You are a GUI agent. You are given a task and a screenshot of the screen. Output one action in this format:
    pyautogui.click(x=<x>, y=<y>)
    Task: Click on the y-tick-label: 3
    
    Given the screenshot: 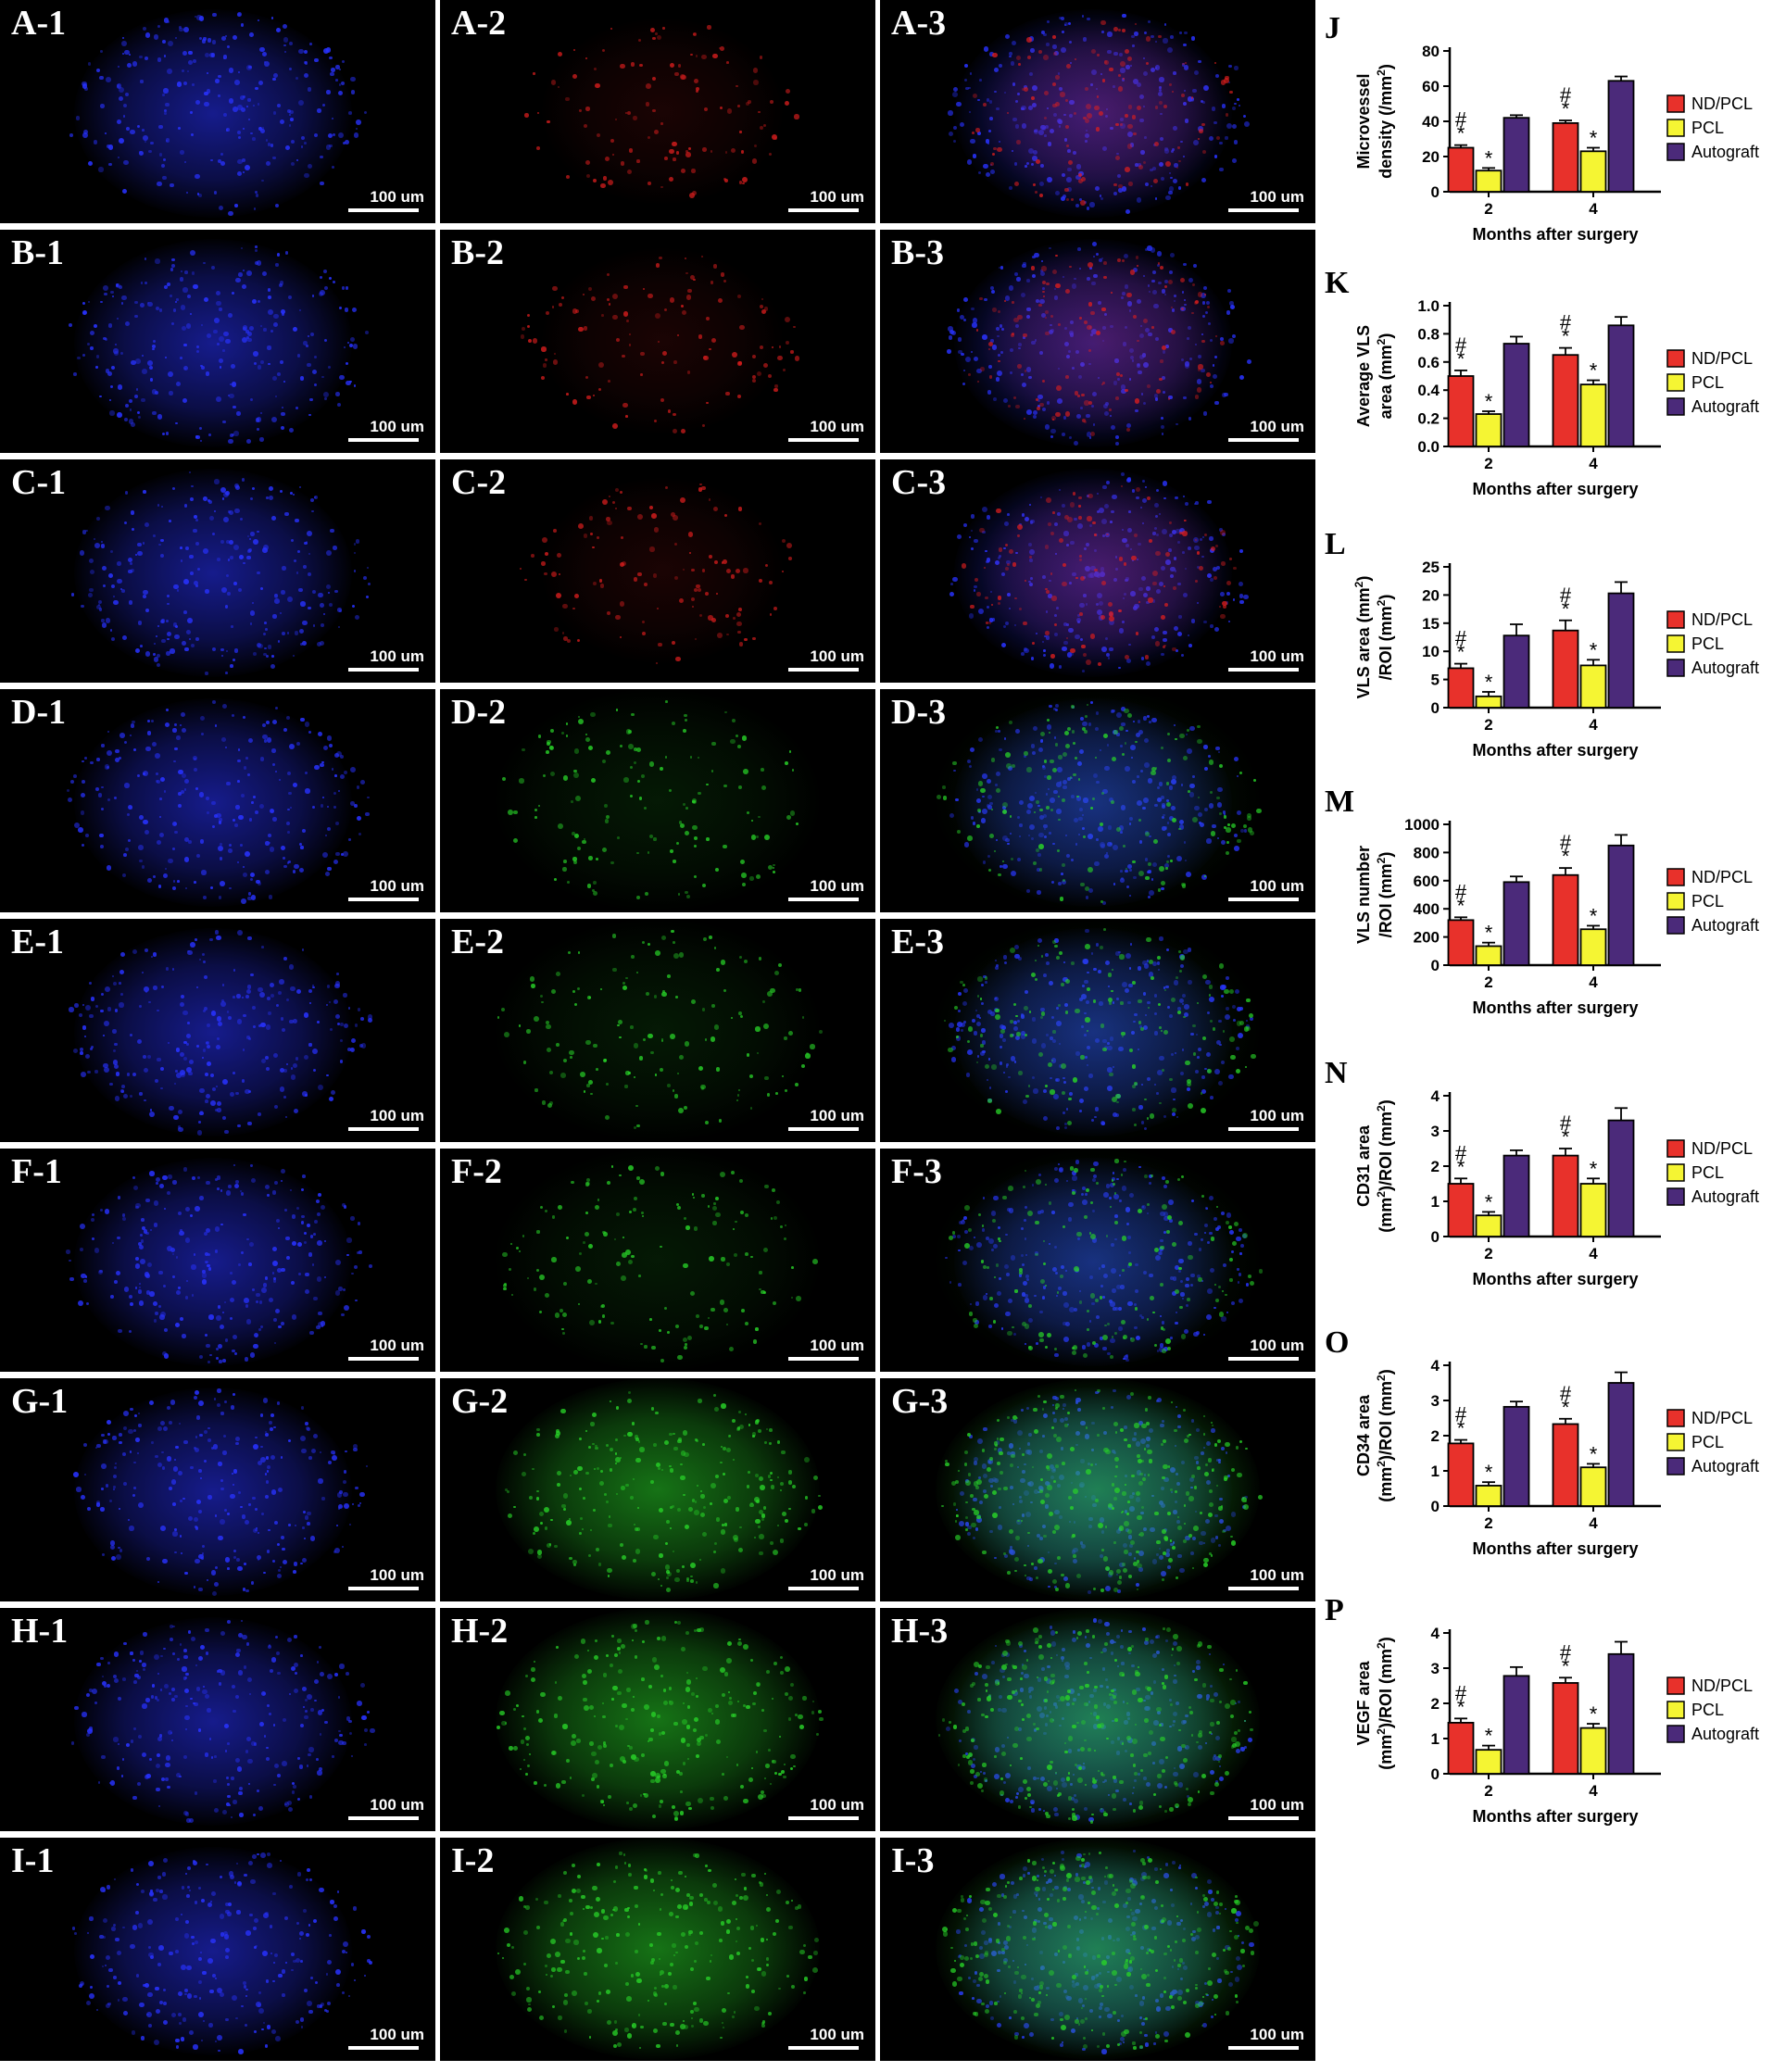 What is the action you would take?
    pyautogui.click(x=1435, y=1401)
    